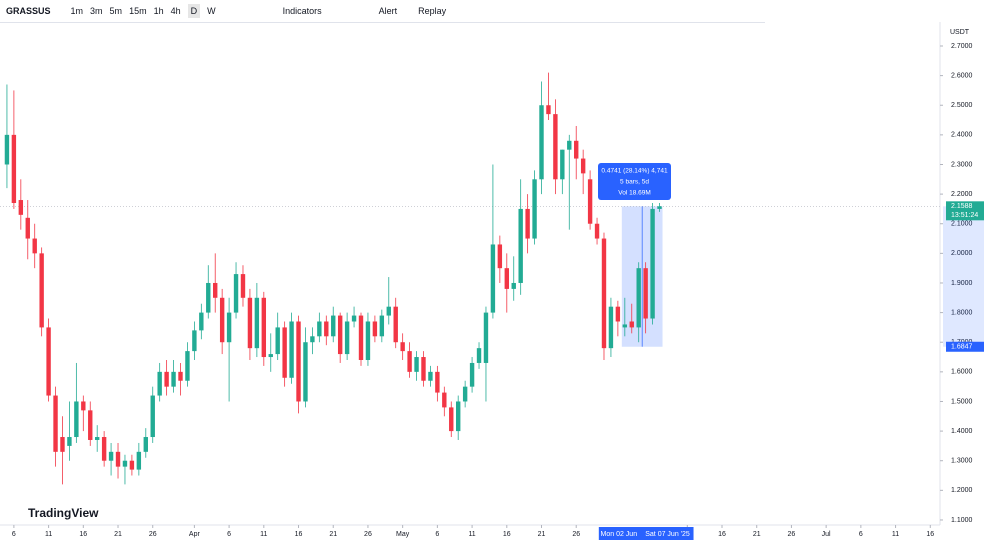 The width and height of the screenshot is (984, 545). I want to click on symbol: GRASSUS, so click(28, 11).